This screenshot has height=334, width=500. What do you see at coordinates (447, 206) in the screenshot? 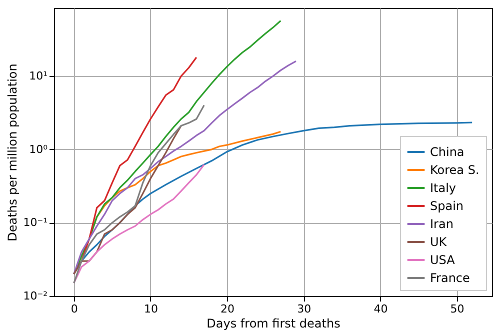
I see `legend-label: Spain` at bounding box center [447, 206].